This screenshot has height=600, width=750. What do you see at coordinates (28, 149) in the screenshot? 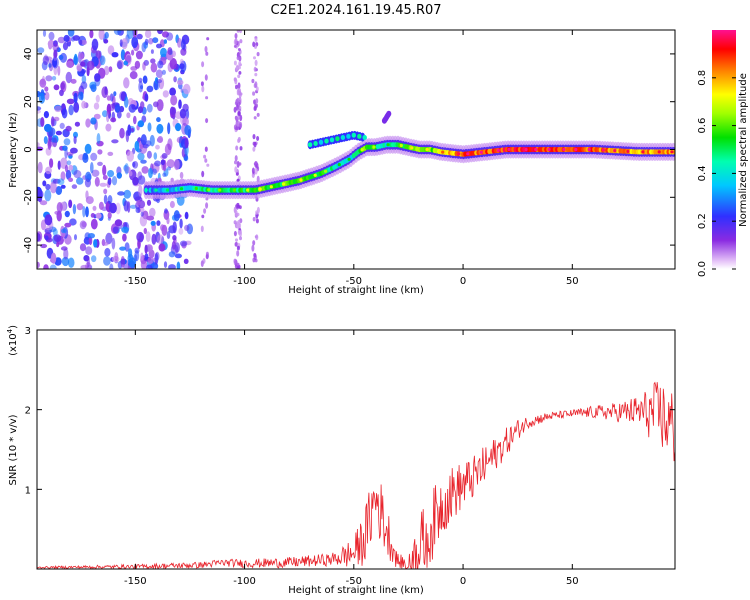
I see `y-tick-label: 0` at bounding box center [28, 149].